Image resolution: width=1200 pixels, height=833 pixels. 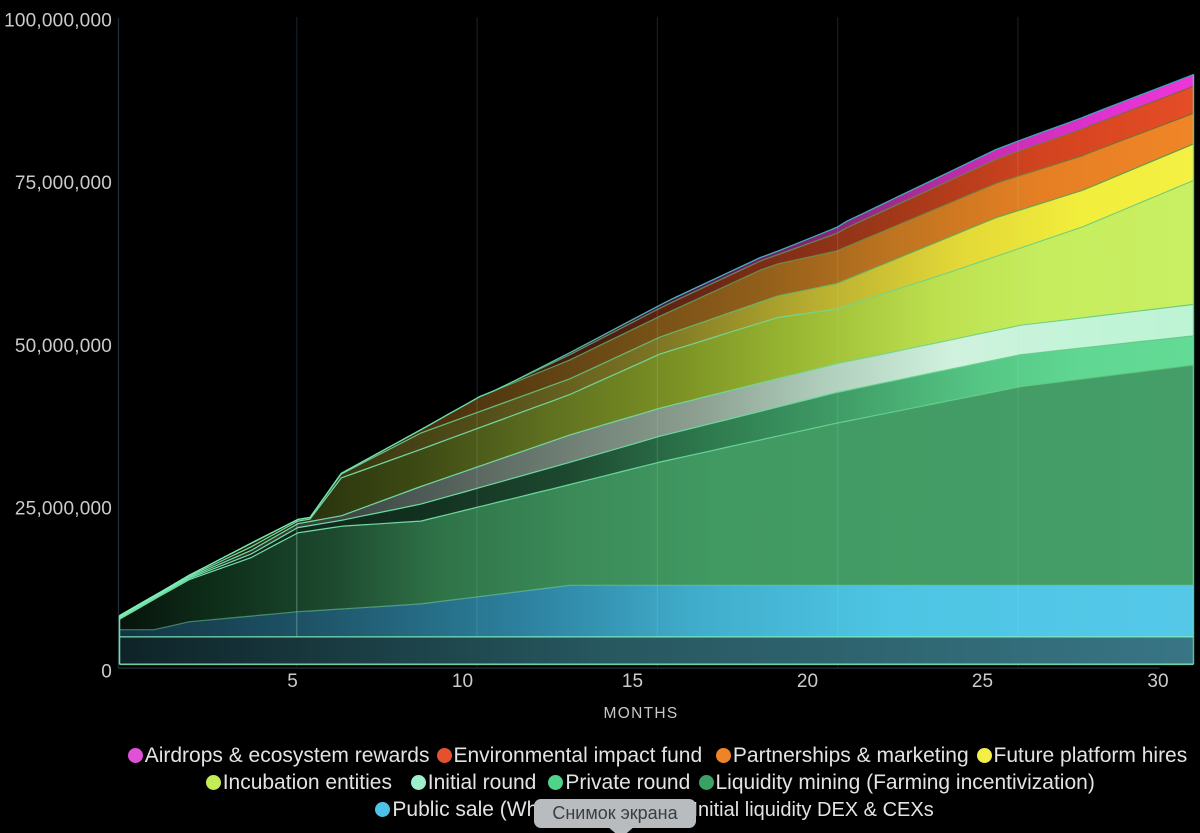 I want to click on svg-text: 0, so click(x=106, y=671).